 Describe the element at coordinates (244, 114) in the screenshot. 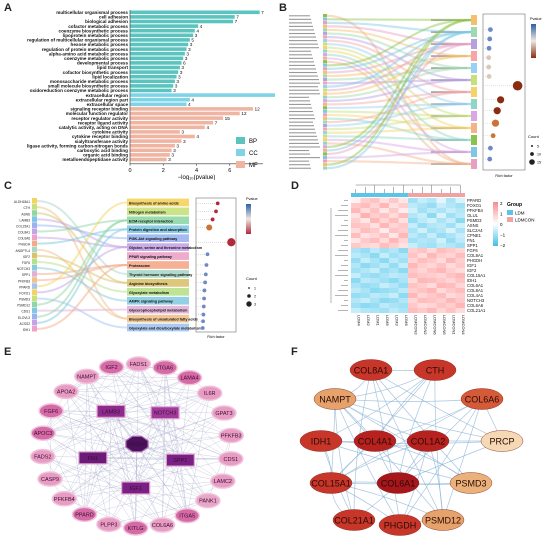

I see `bar-count: 12` at that location.